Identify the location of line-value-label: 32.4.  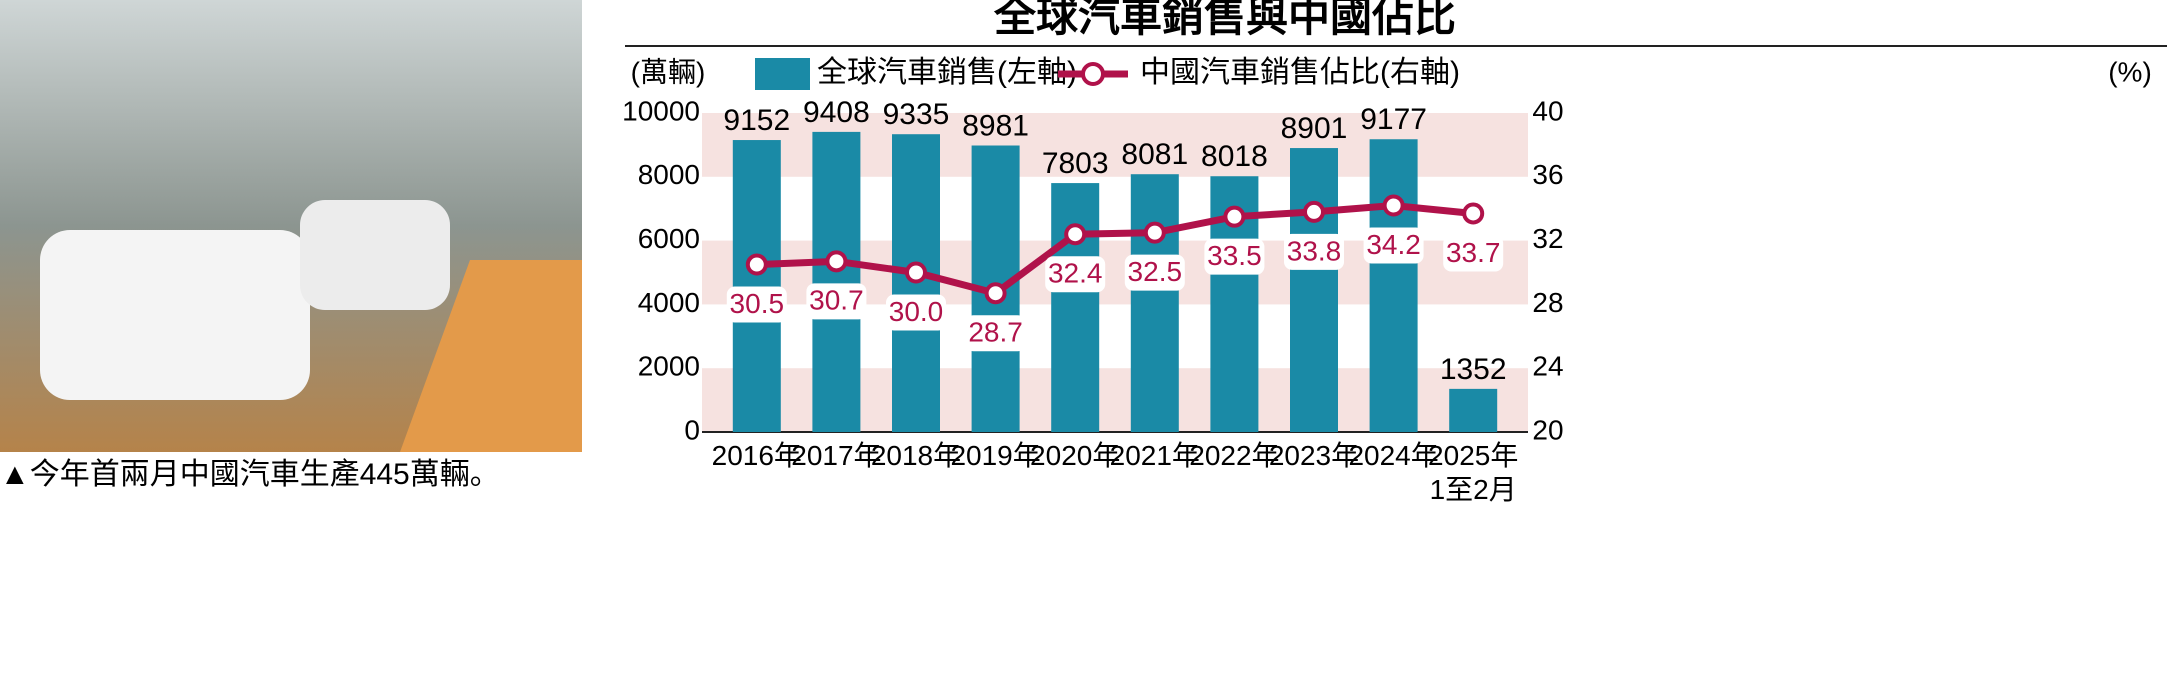
(1075, 273).